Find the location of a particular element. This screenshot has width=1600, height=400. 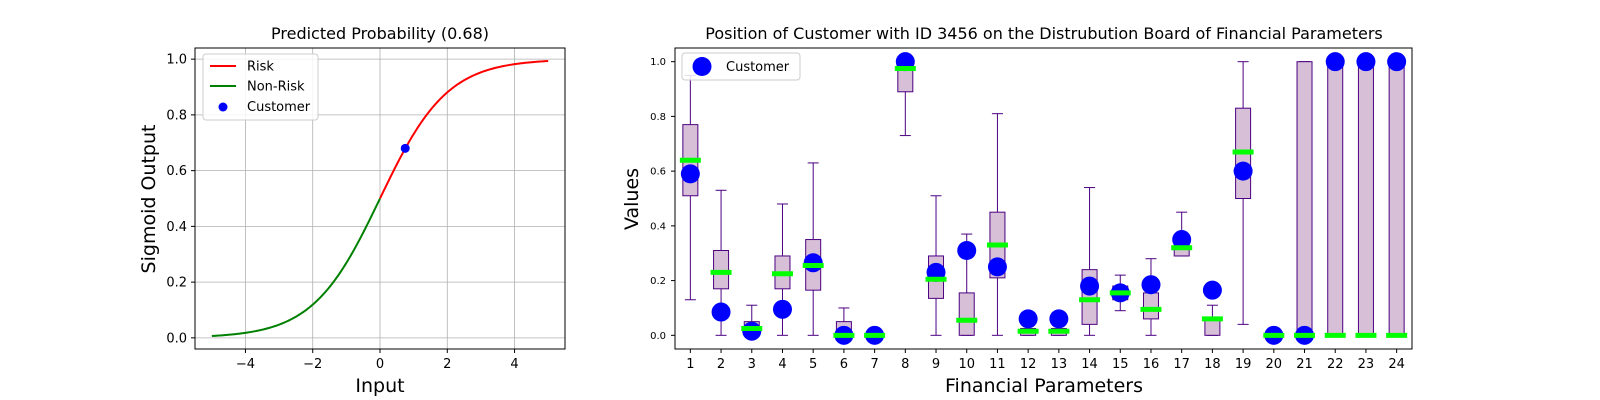

boxplot-x-tick-label: 14 is located at coordinates (1089, 364).